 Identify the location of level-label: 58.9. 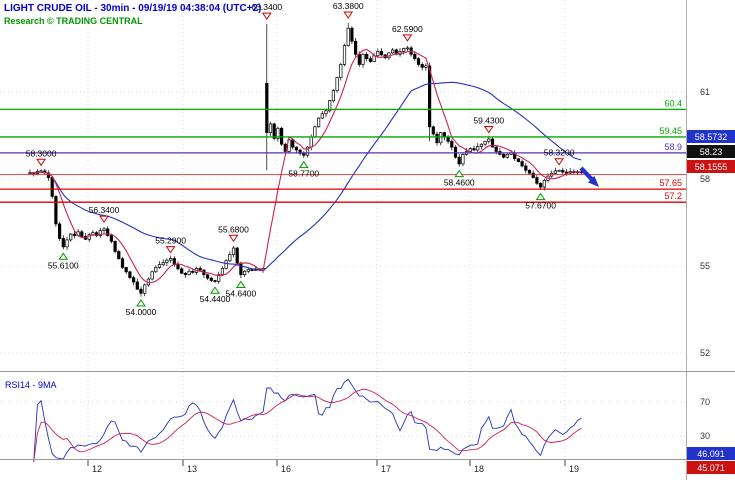
(673, 147).